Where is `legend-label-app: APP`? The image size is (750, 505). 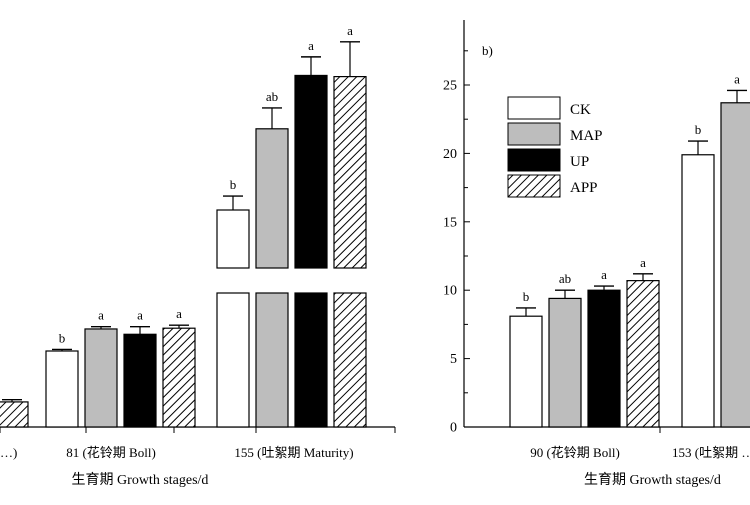
legend-label-app: APP is located at coordinates (584, 188).